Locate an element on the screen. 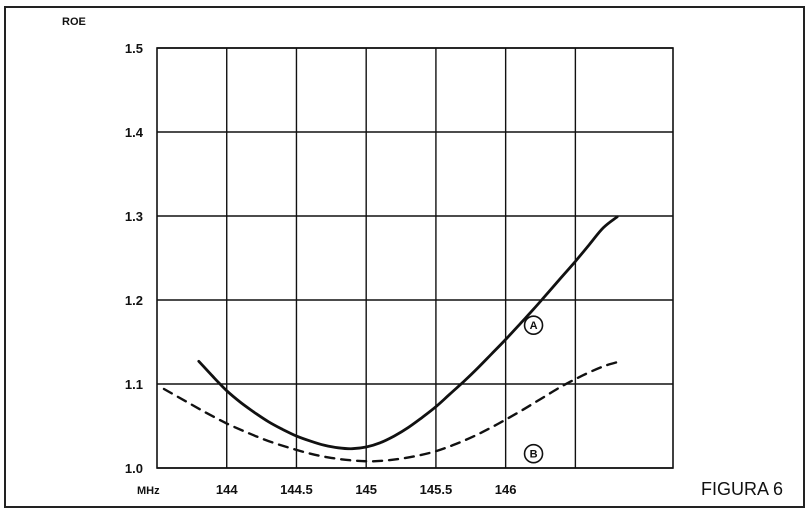  series-b-line is located at coordinates (390, 412).